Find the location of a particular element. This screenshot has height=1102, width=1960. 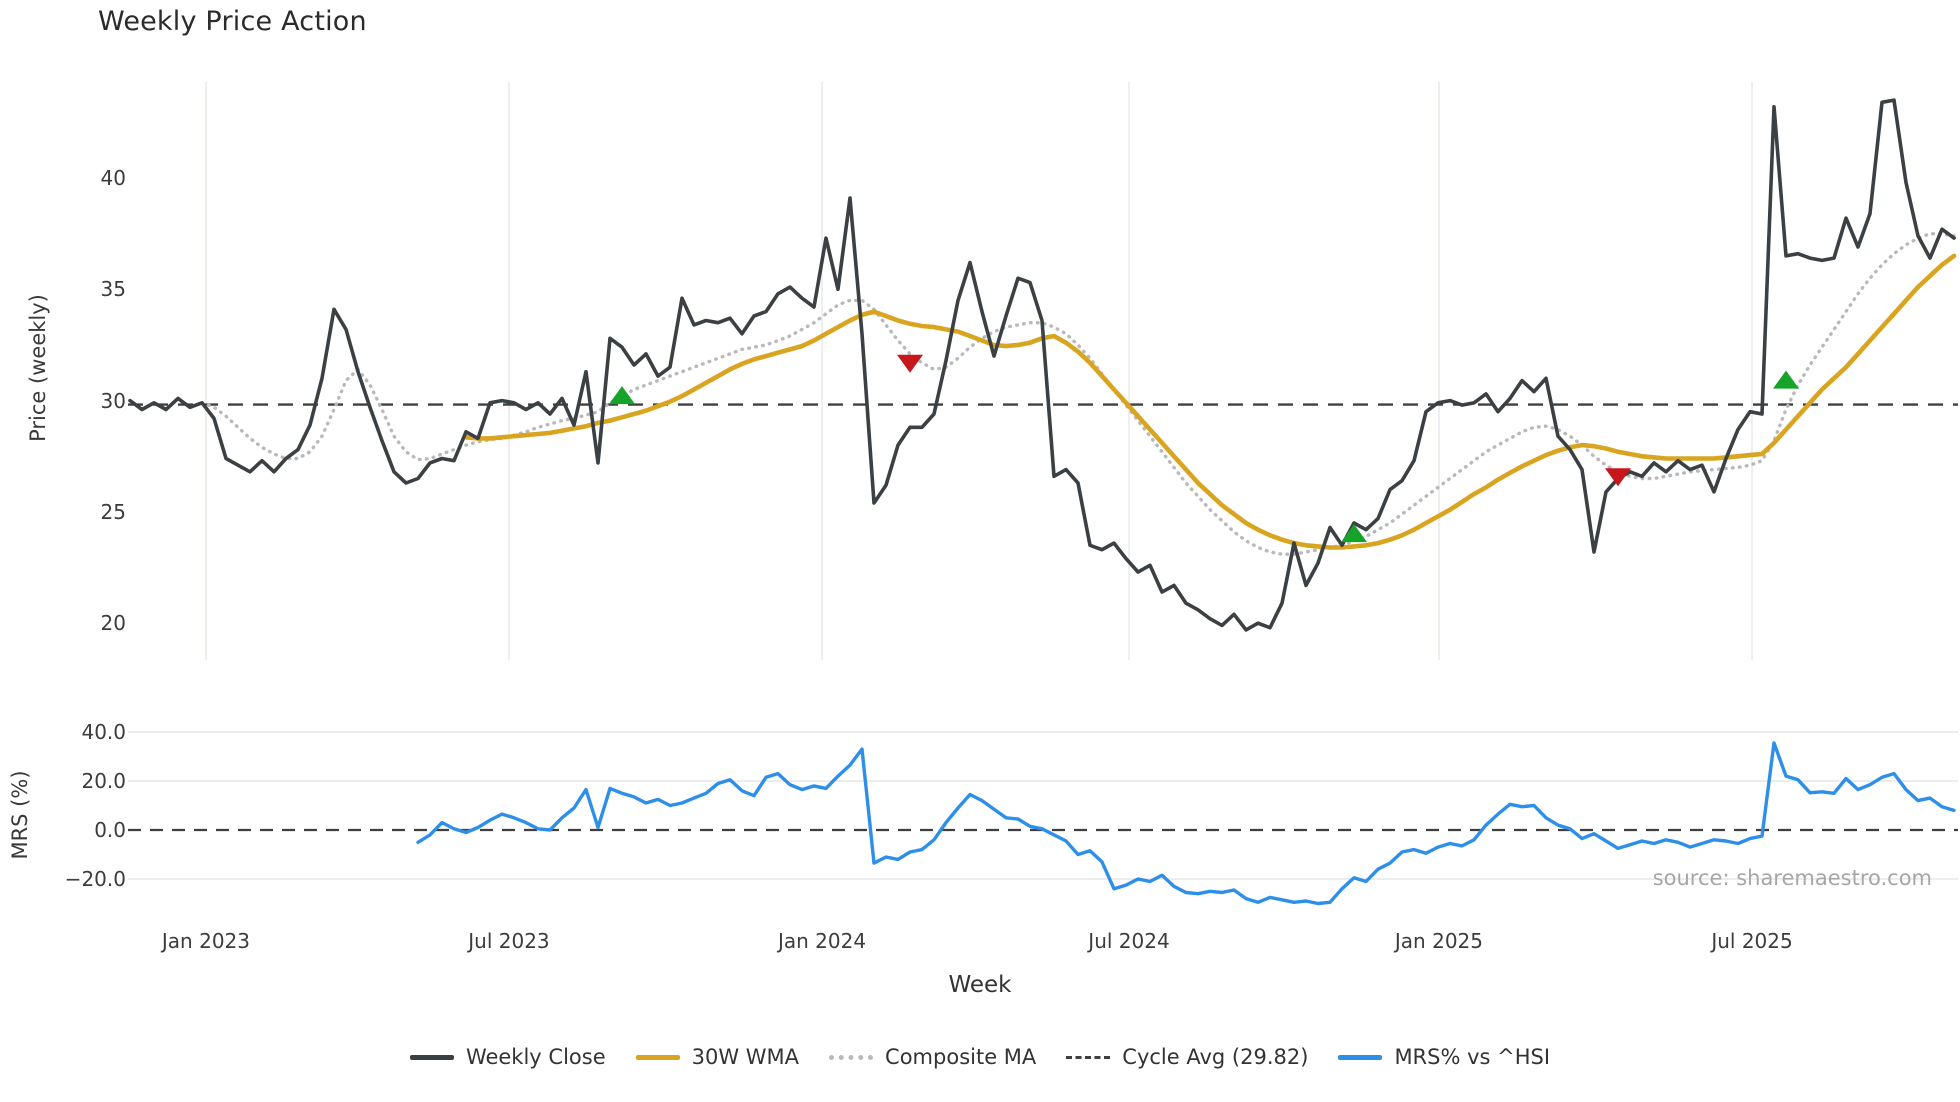

legend-item-composite-ma: Composite MA is located at coordinates (932, 1057).